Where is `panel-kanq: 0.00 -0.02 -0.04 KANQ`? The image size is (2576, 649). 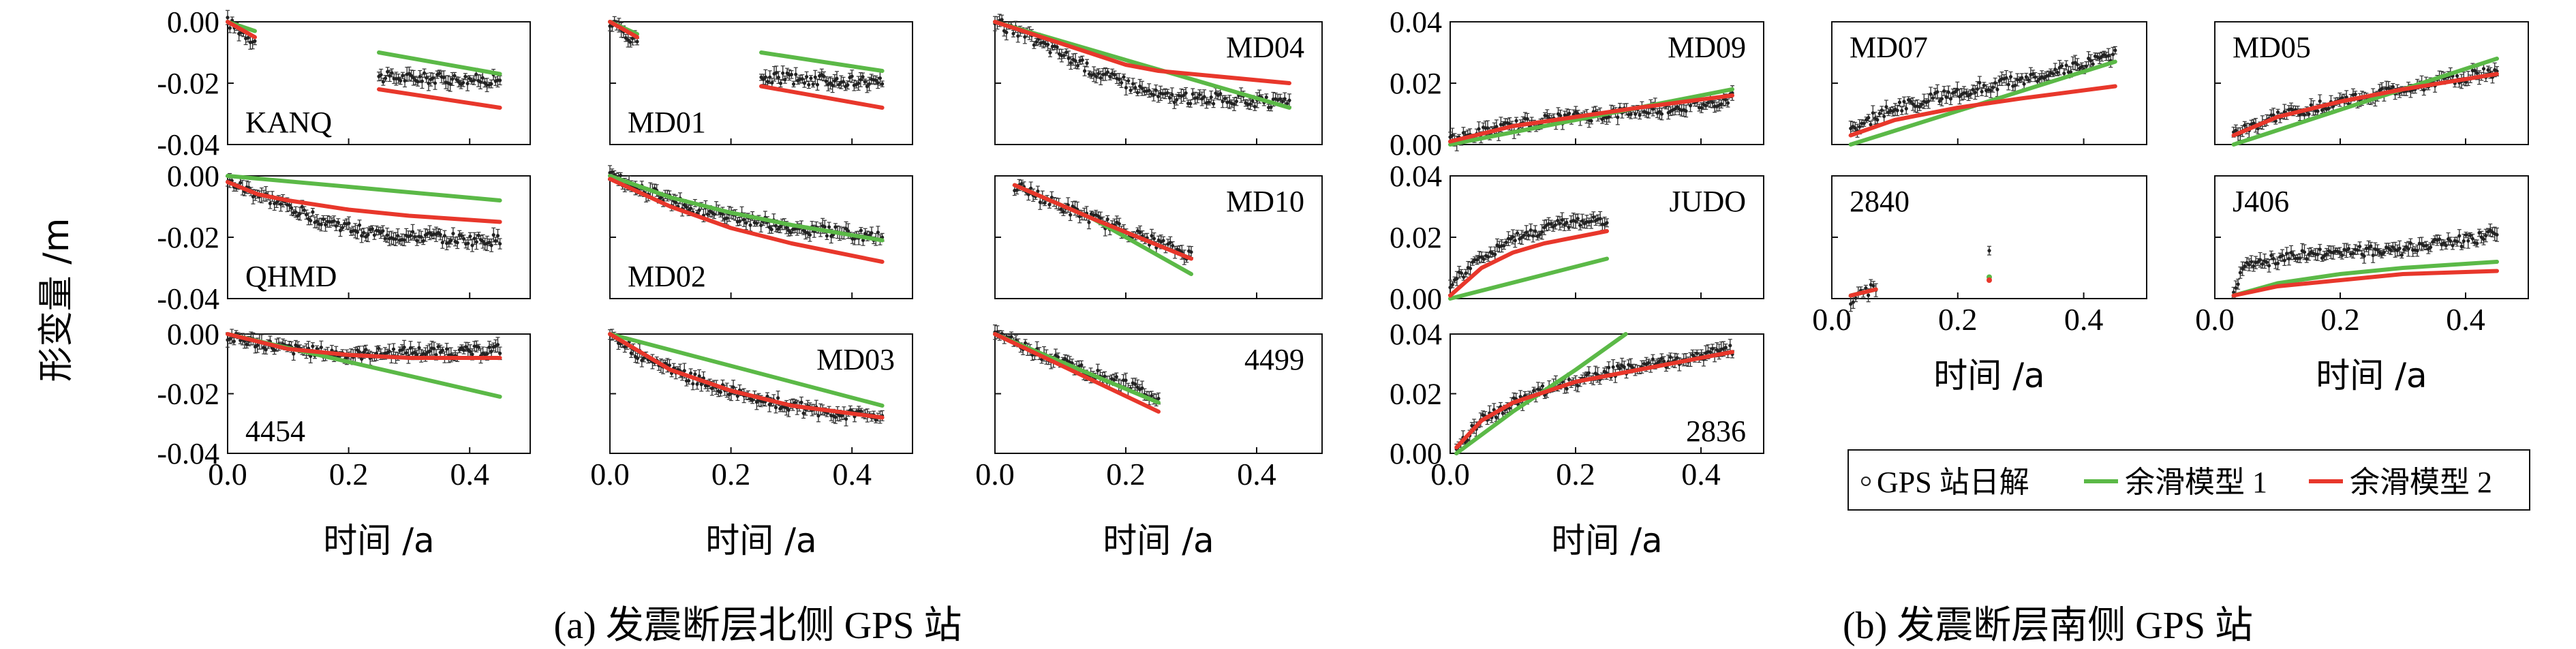
panel-kanq: 0.00 -0.02 -0.04 KANQ is located at coordinates (344, 83).